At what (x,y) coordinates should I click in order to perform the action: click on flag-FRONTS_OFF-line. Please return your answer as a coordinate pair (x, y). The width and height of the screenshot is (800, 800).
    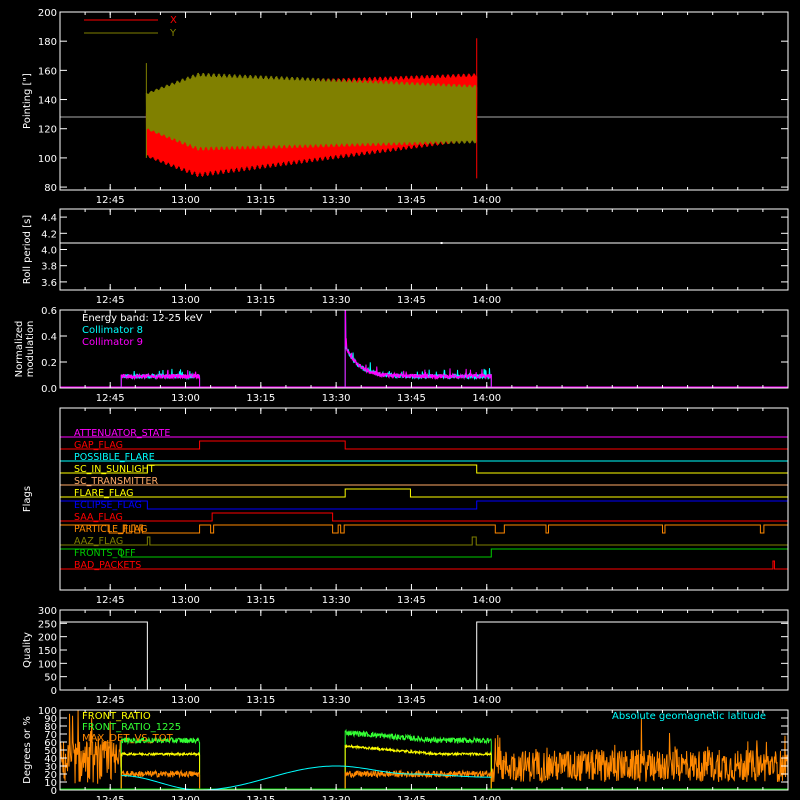
    Looking at the image, I should click on (424, 553).